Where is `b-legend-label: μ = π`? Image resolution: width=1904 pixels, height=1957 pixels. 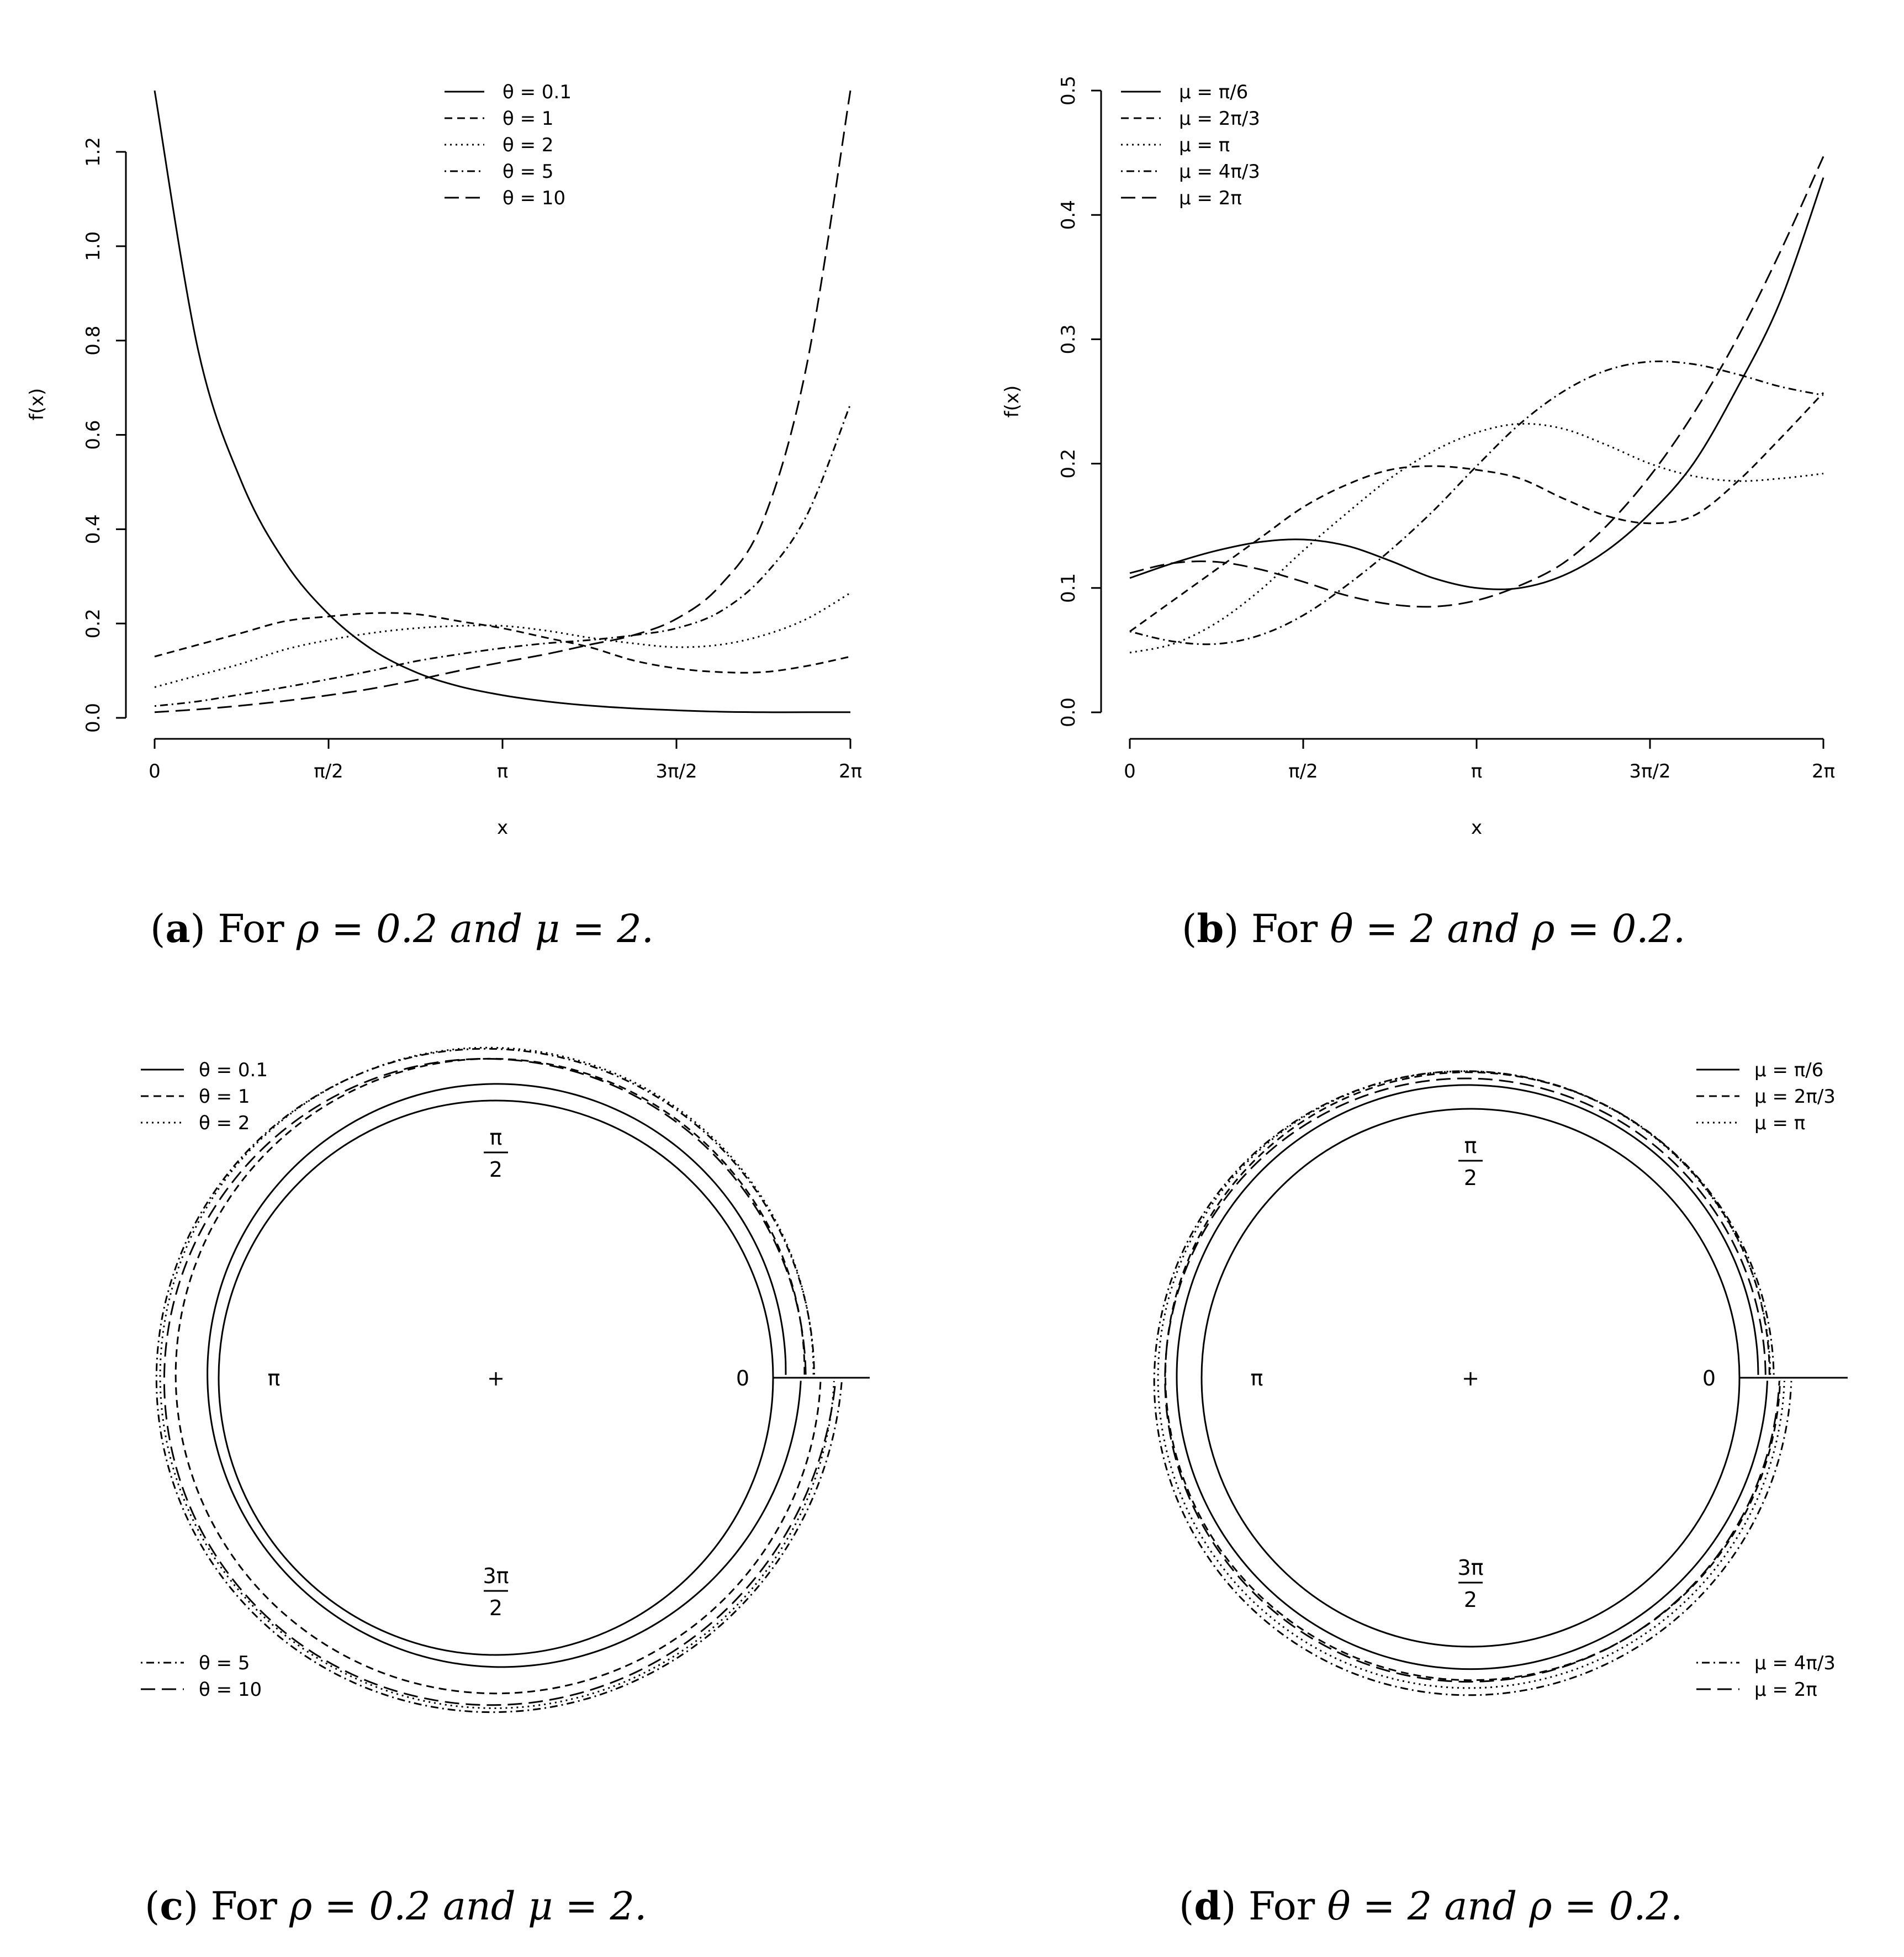
b-legend-label: μ = π is located at coordinates (1204, 145).